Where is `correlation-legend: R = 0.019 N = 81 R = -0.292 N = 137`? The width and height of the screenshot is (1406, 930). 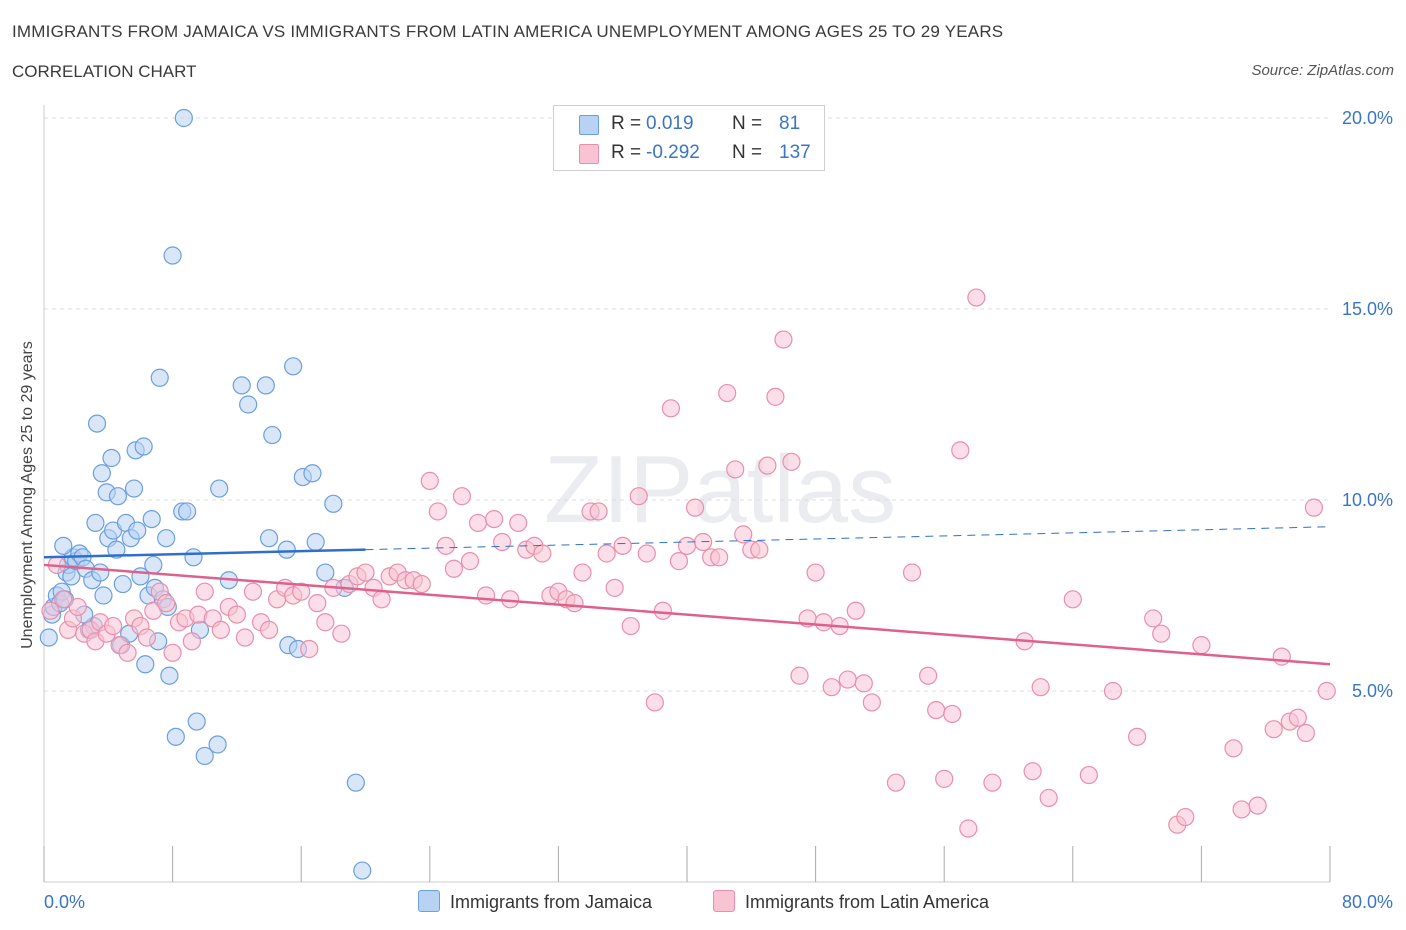
correlation-legend: R = 0.019 N = 81 R = -0.292 N = 137 is located at coordinates (689, 138).